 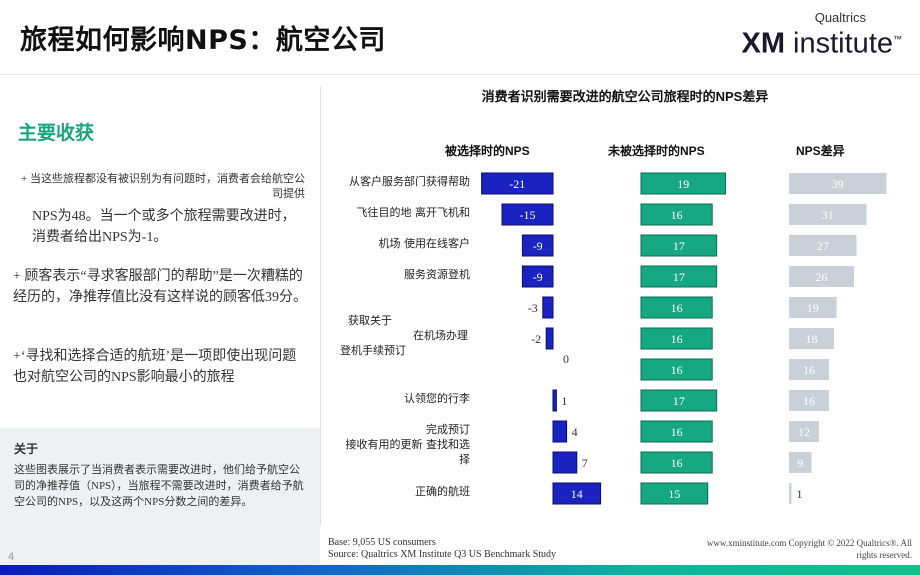 What do you see at coordinates (203, 40) in the screenshot?
I see `page-title: 旅程如何影响NPS：航空公司` at bounding box center [203, 40].